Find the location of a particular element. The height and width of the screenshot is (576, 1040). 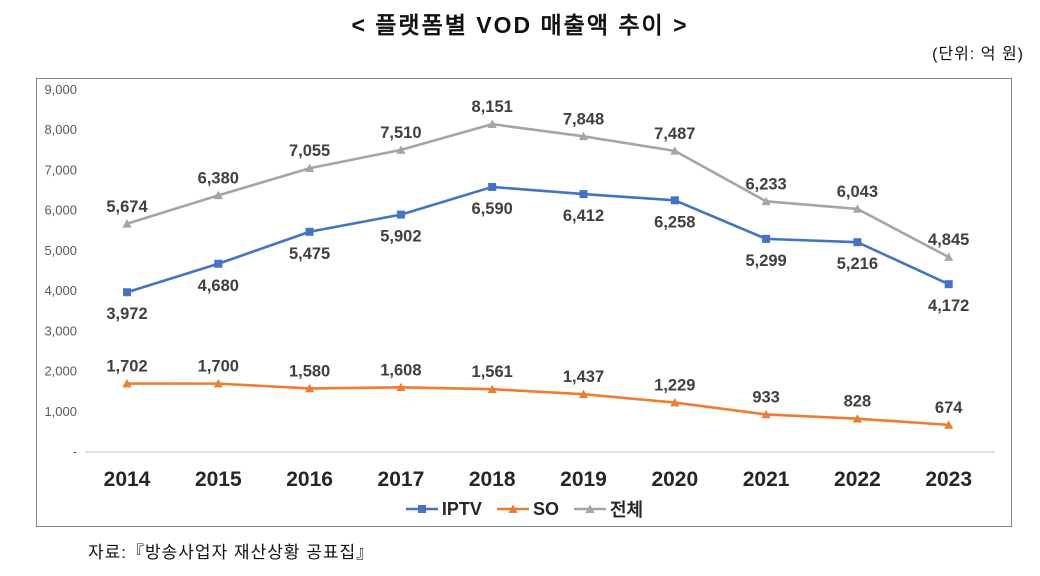

data-label: 4,845 is located at coordinates (948, 240).